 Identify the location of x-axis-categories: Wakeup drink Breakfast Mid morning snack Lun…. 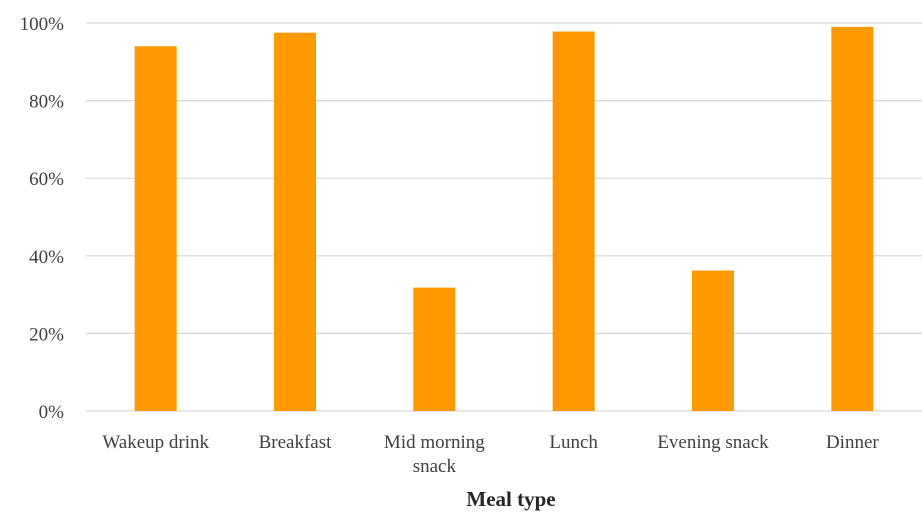
(490, 454).